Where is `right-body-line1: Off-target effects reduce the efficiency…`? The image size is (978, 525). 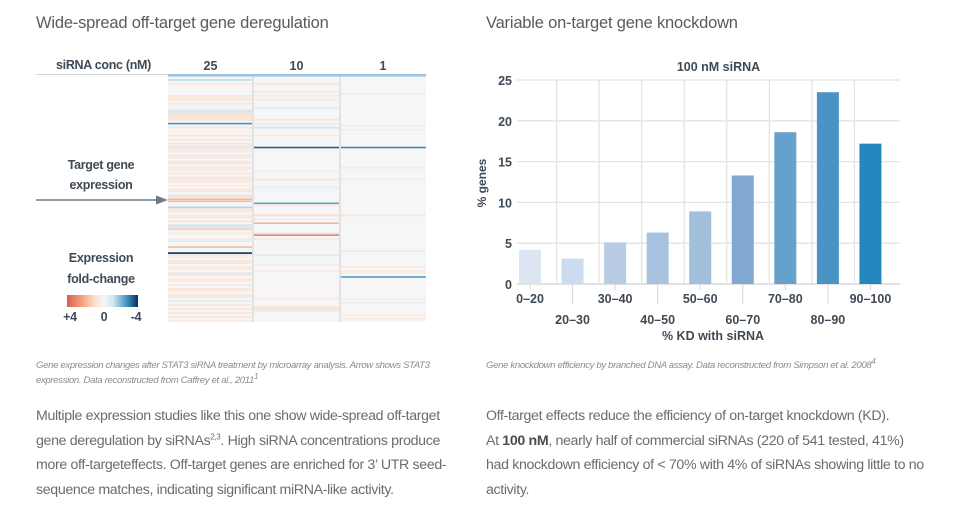 right-body-line1: Off-target effects reduce the efficiency… is located at coordinates (688, 416).